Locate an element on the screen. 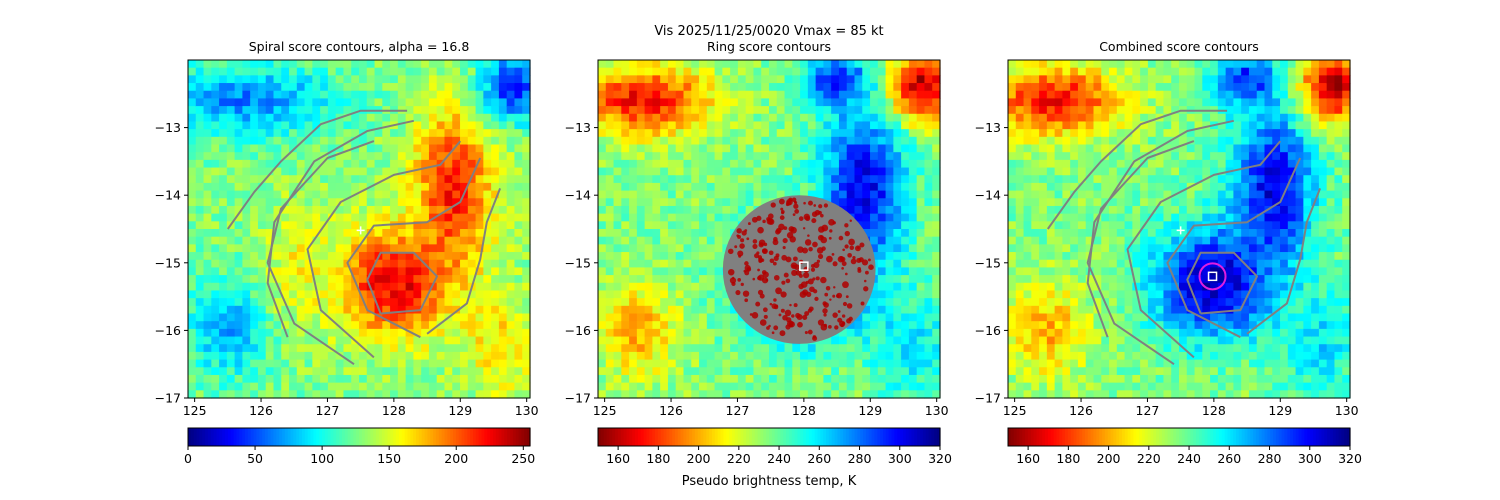 The height and width of the screenshot is (500, 1500). panel-title: Spiral score contours, alpha = 16.8 is located at coordinates (359, 46).